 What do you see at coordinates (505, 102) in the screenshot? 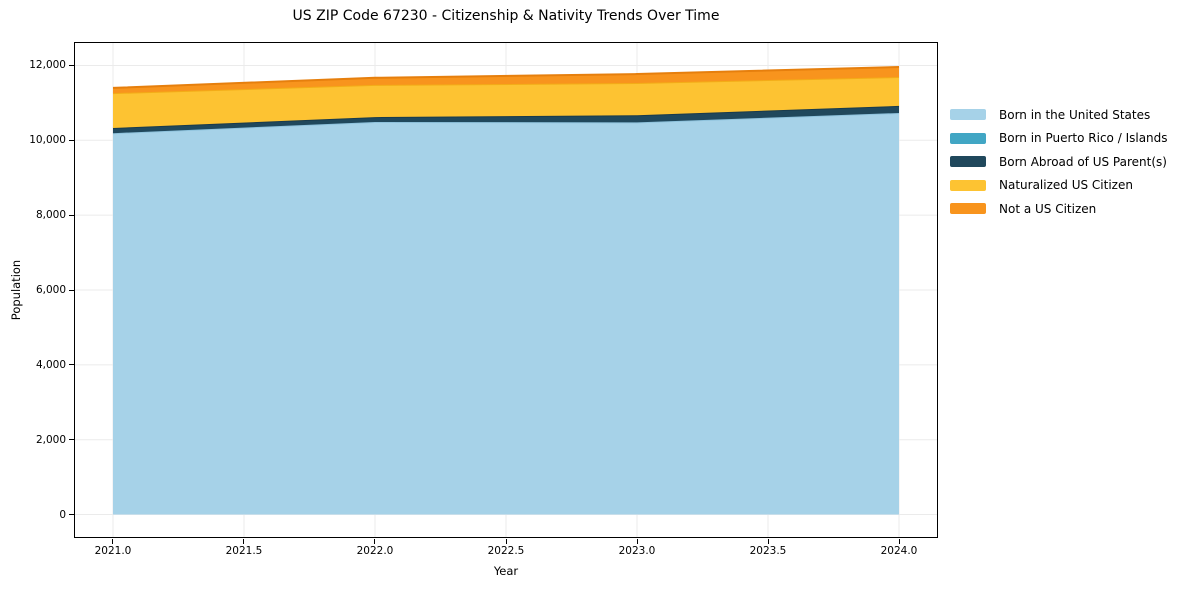
I see `area-naturalized-us-citizen` at bounding box center [505, 102].